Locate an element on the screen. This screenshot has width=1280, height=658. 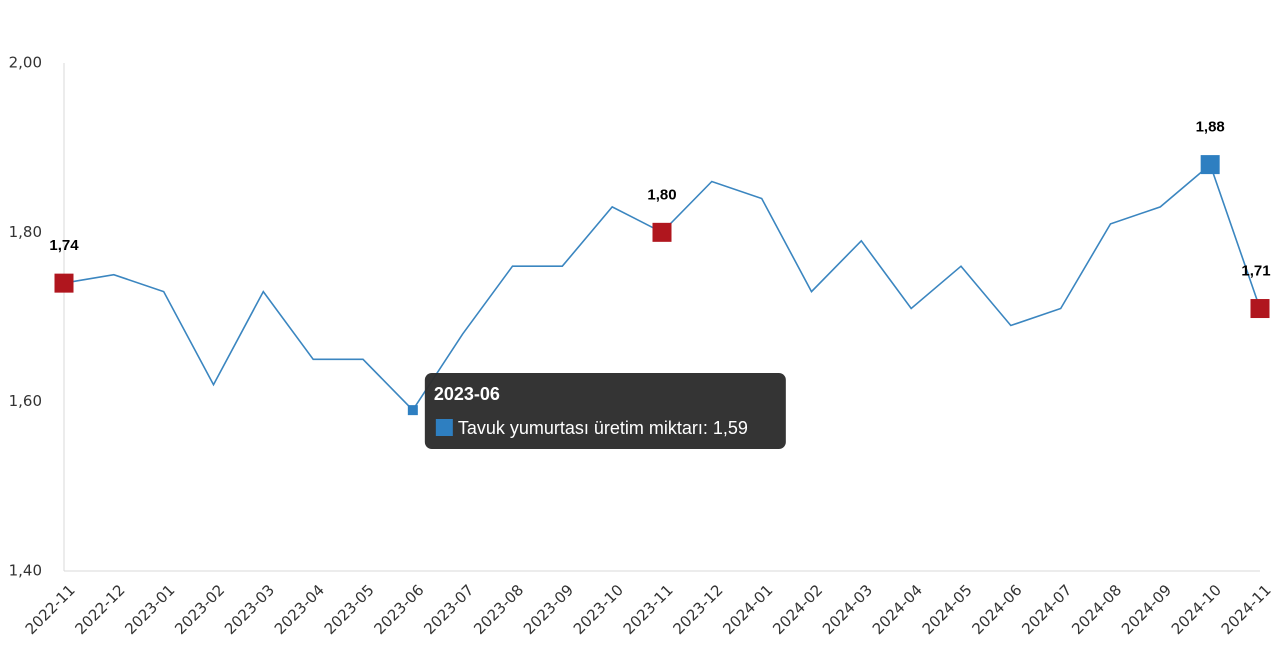
tooltip-swatch is located at coordinates (444, 427).